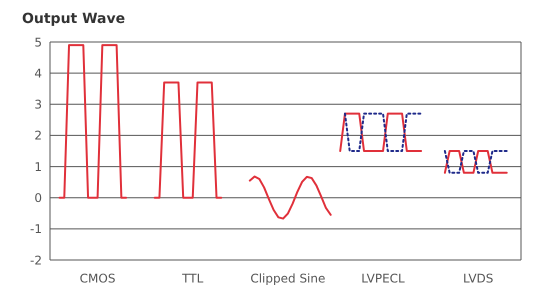 This screenshot has height=302, width=560. I want to click on y-tick-label: 1, so click(38, 167).